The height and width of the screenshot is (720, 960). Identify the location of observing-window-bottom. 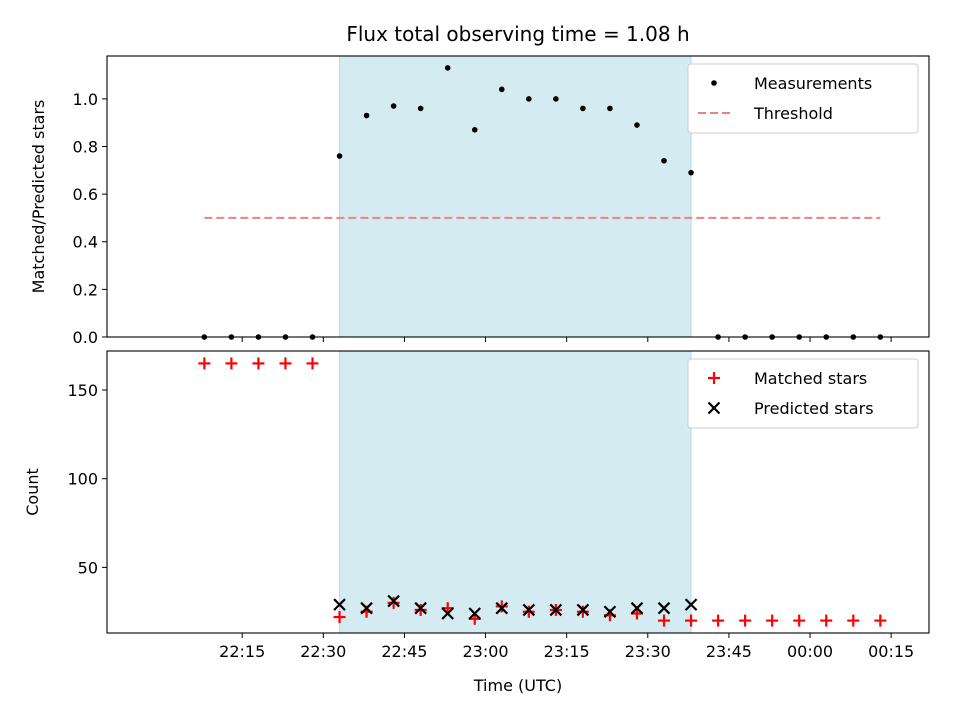
(515, 492).